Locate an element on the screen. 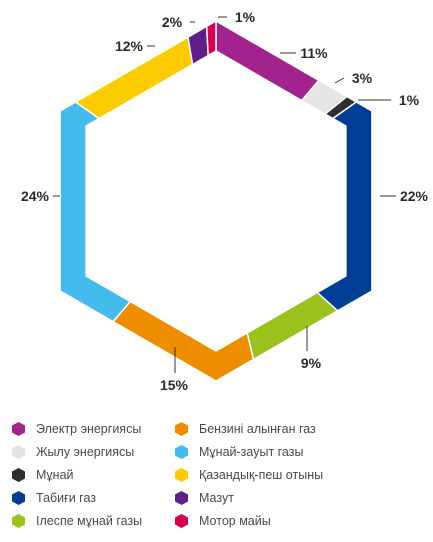  legend-item-5: Ілеспе мұнай газы is located at coordinates (93, 521).